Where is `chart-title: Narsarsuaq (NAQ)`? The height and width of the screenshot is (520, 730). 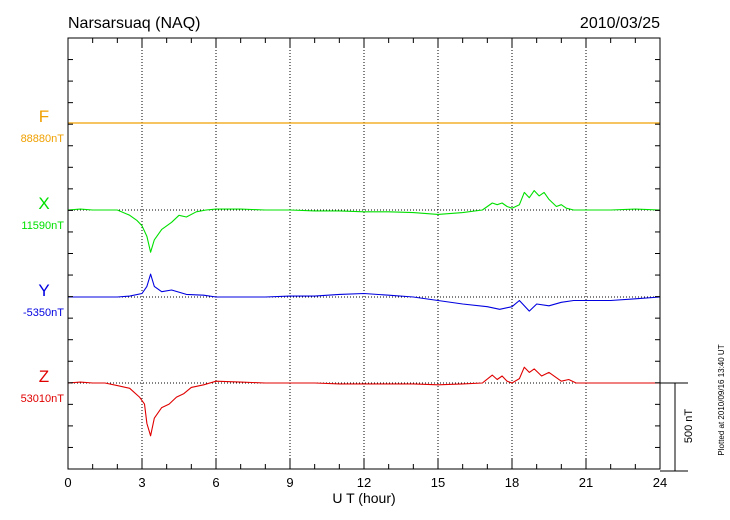 chart-title: Narsarsuaq (NAQ) is located at coordinates (134, 23).